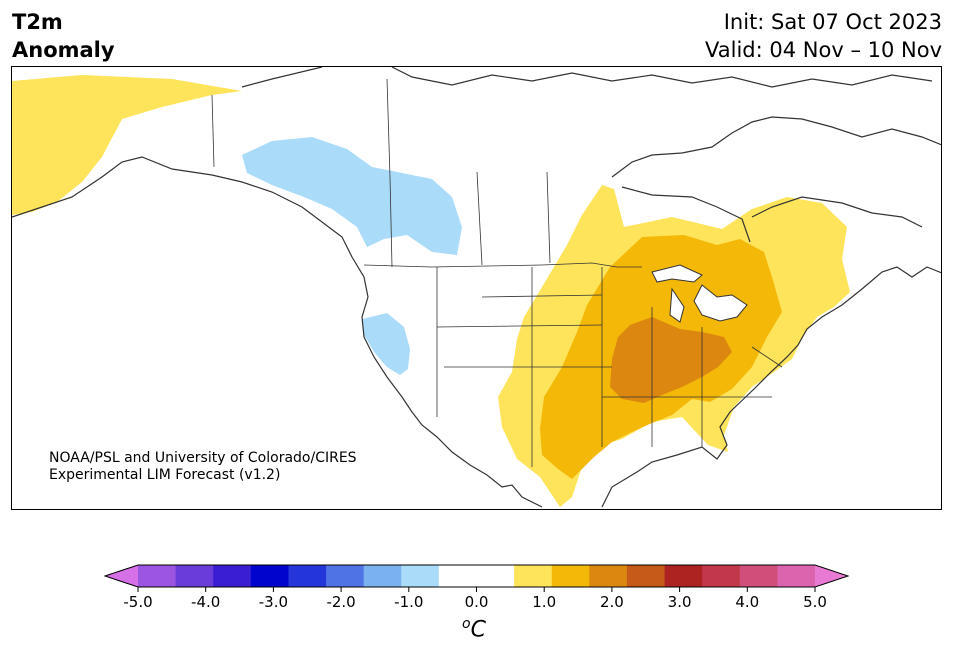  I want to click on title-line-2: Anomaly, so click(63, 50).